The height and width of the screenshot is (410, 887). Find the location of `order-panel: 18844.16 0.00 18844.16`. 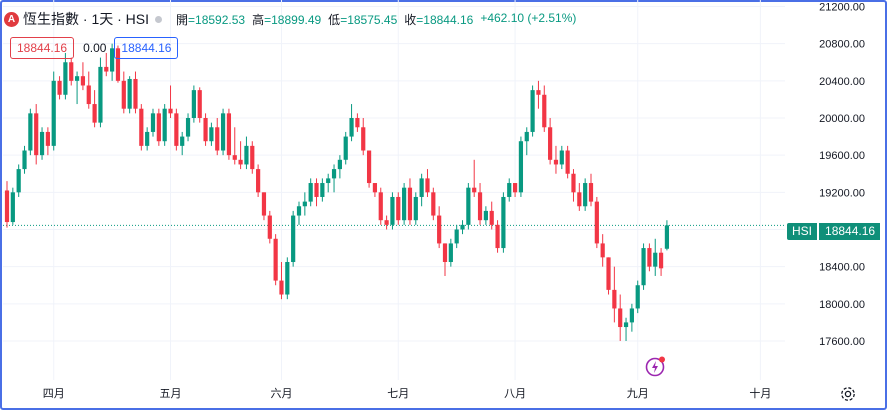

order-panel: 18844.16 0.00 18844.16 is located at coordinates (94, 48).